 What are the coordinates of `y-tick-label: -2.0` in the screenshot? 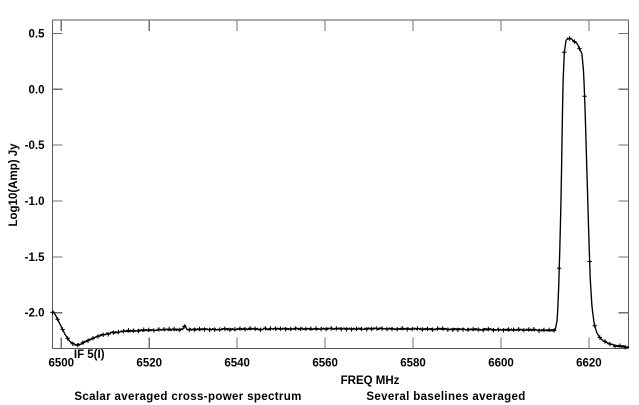 It's located at (35, 314).